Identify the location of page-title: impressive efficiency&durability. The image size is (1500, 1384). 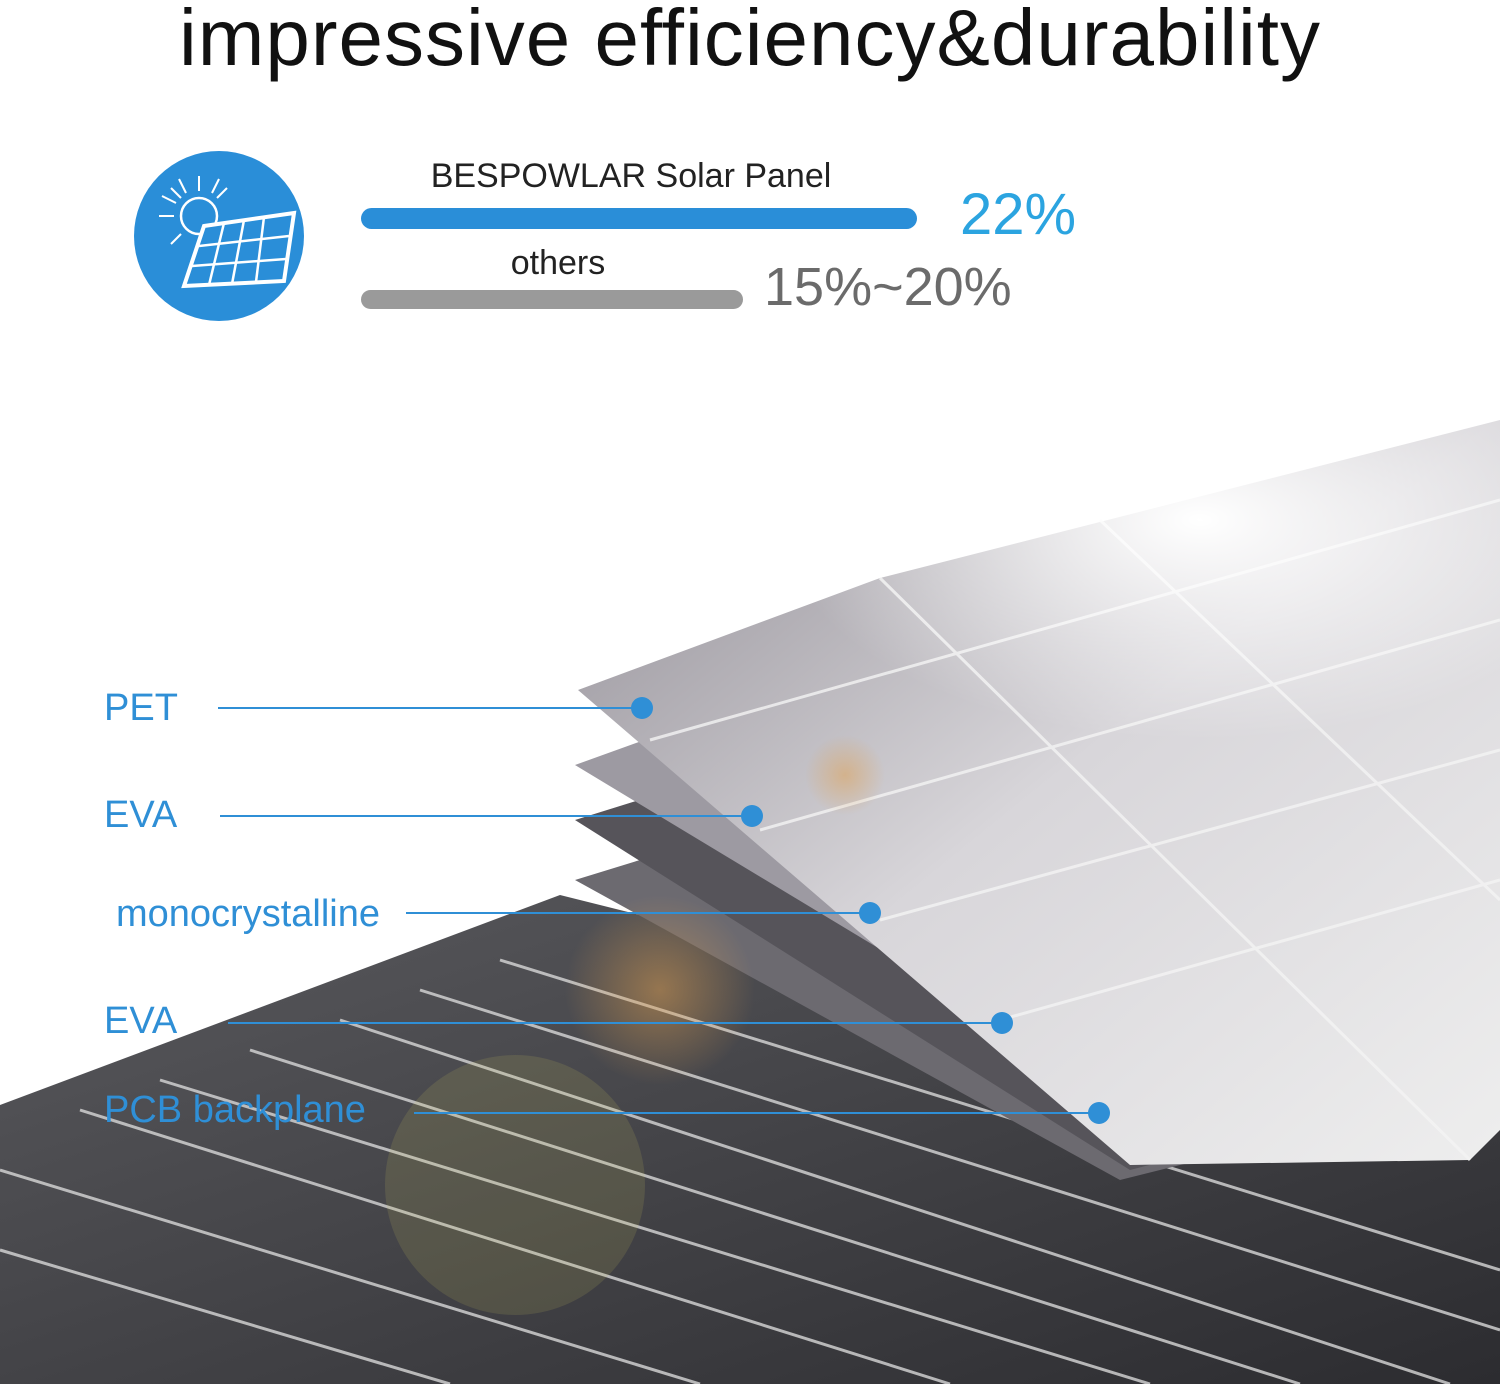
(750, 41).